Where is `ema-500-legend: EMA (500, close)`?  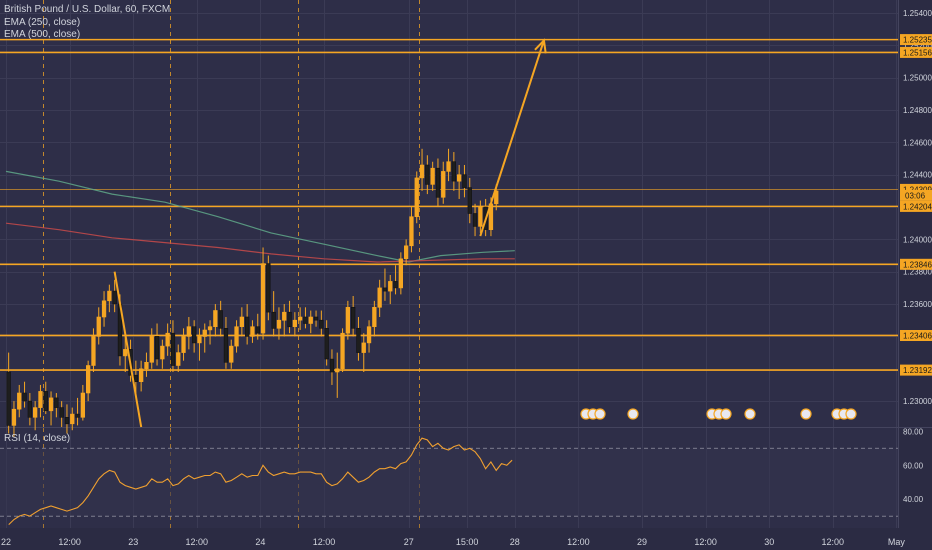 ema-500-legend: EMA (500, close) is located at coordinates (42, 34).